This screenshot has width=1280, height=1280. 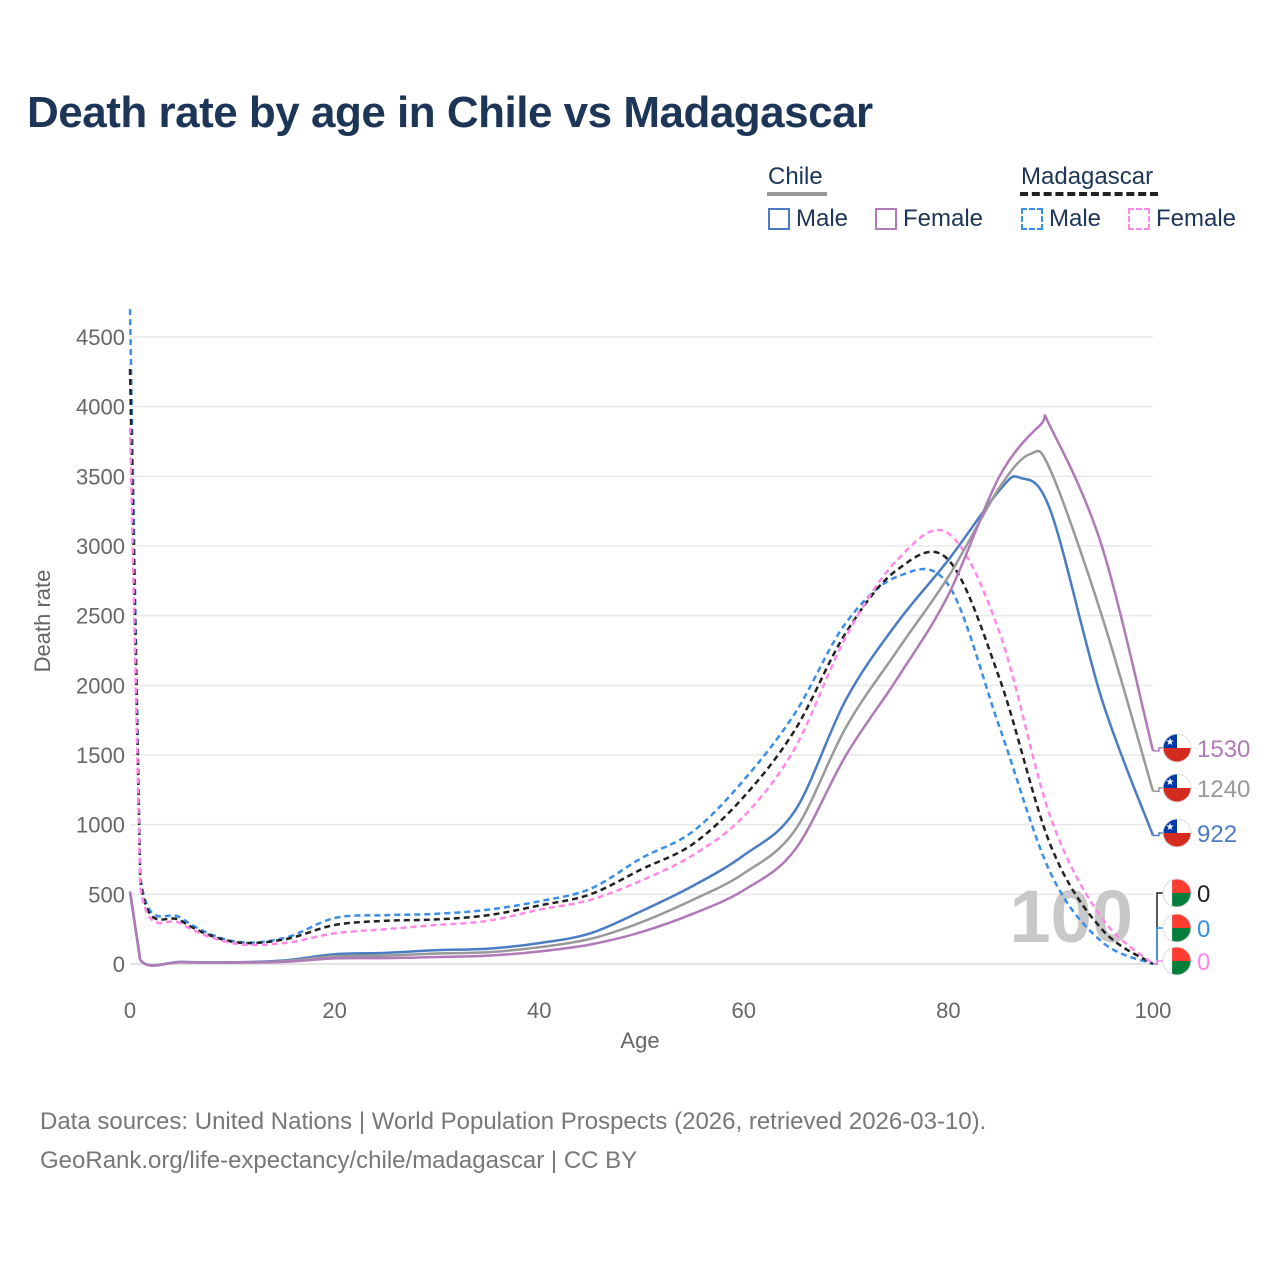 I want to click on y-tick-label: 2500, so click(x=100, y=616).